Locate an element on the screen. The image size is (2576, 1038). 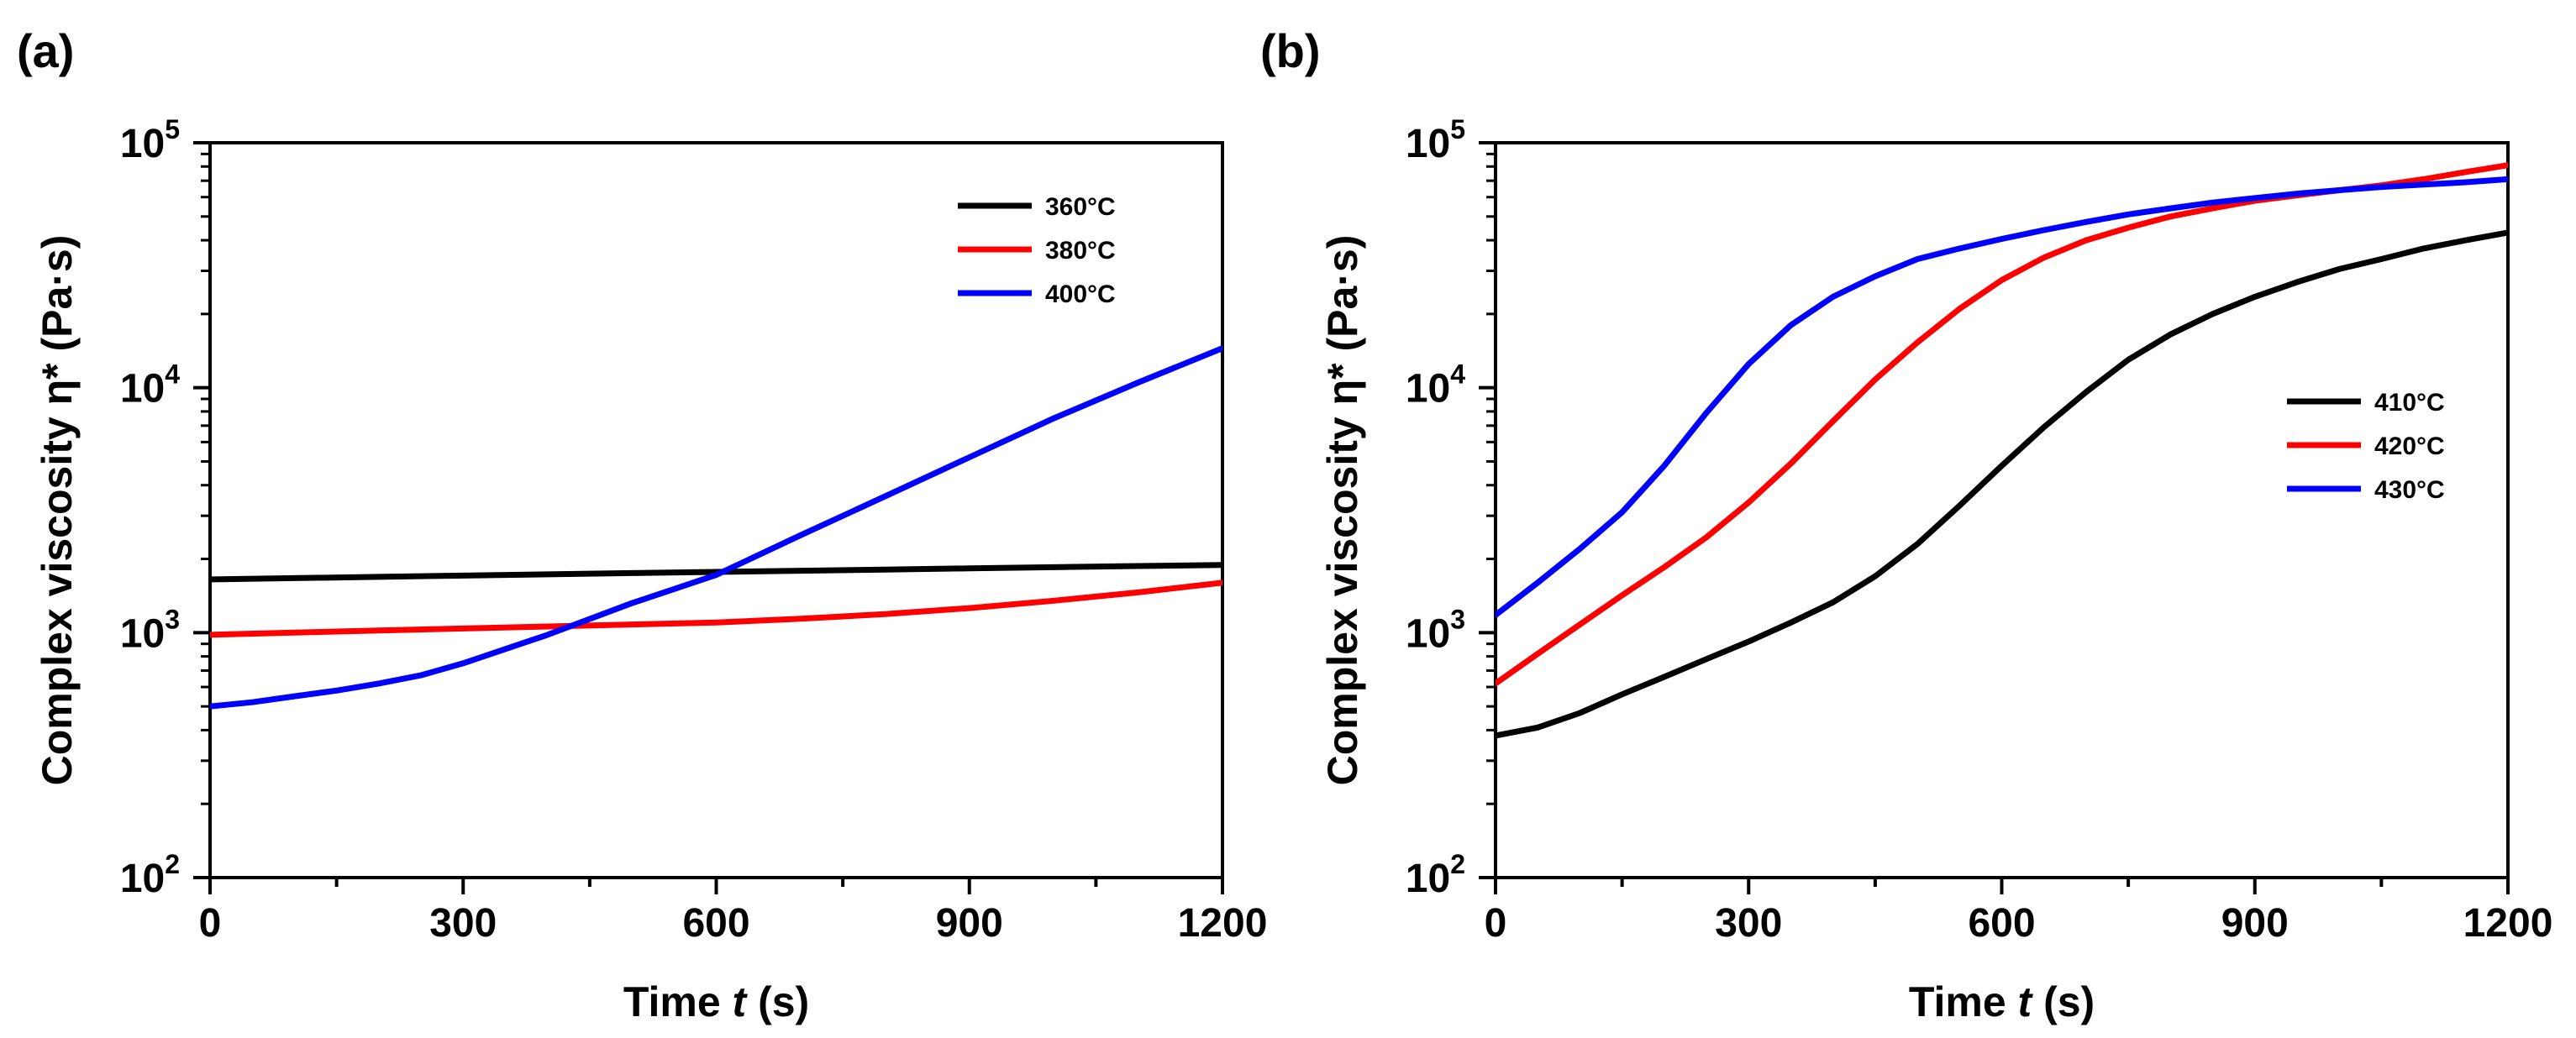
chart-b-x-tick-label: 1200 is located at coordinates (2508, 923).